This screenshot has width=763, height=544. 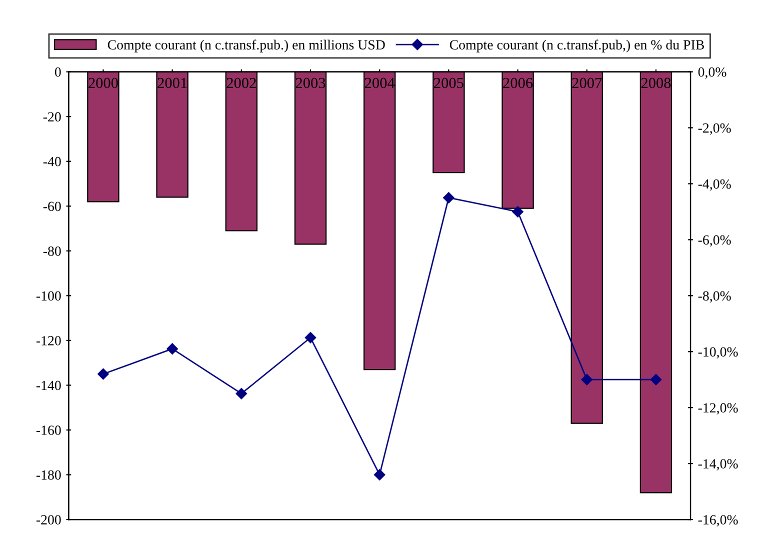 I want to click on y2-tick-label: -12,0%, so click(x=718, y=409).